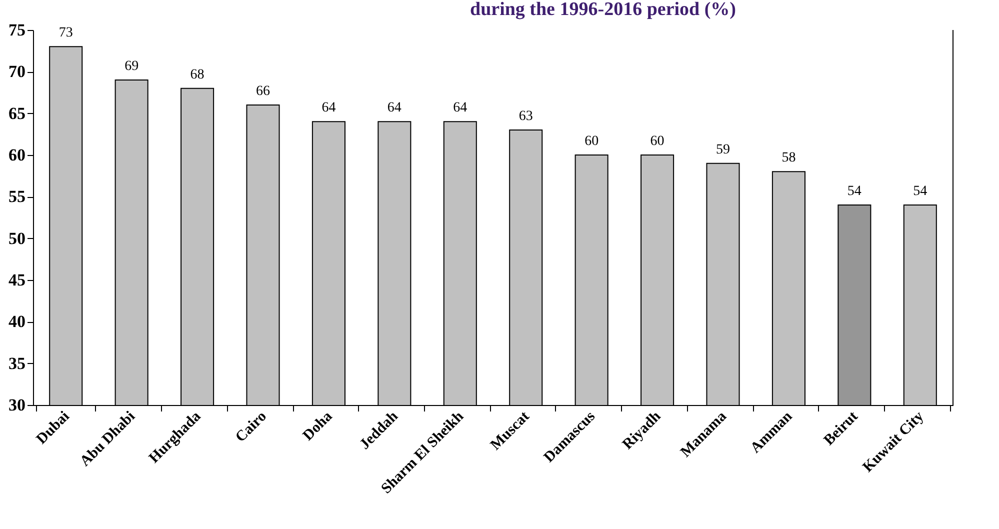 The image size is (999, 529). Describe the element at coordinates (65, 33) in the screenshot. I see `data-label: 73` at that location.